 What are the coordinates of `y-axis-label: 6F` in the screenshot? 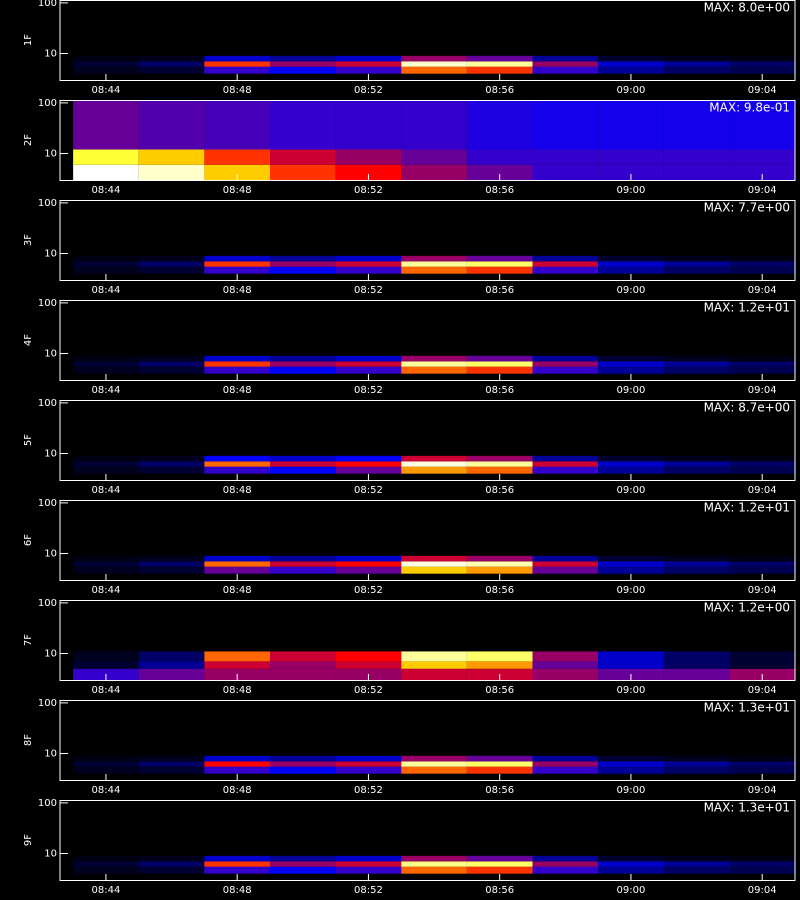 It's located at (28, 540).